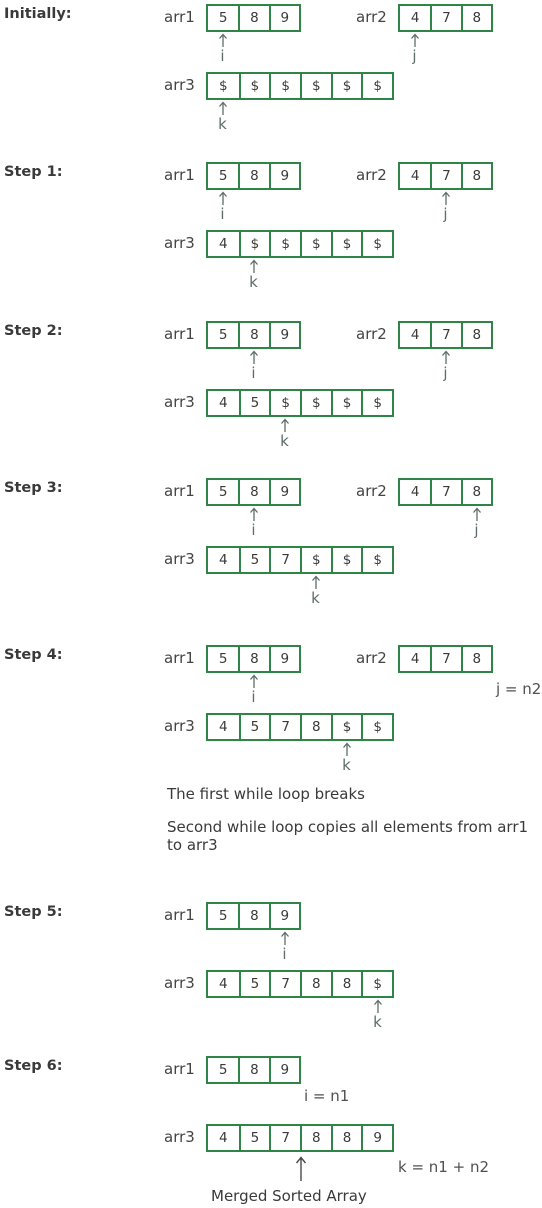 The height and width of the screenshot is (1208, 542). Describe the element at coordinates (327, 1096) in the screenshot. I see `i-equals-n1-note: i = n1` at that location.